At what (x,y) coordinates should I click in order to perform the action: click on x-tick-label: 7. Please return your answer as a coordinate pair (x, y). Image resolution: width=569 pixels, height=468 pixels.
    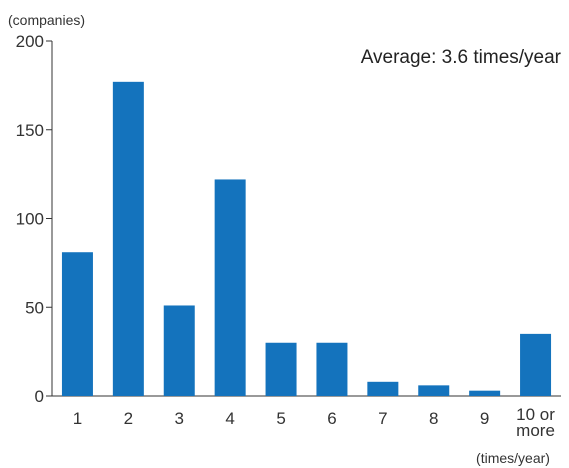
    Looking at the image, I should click on (382, 418).